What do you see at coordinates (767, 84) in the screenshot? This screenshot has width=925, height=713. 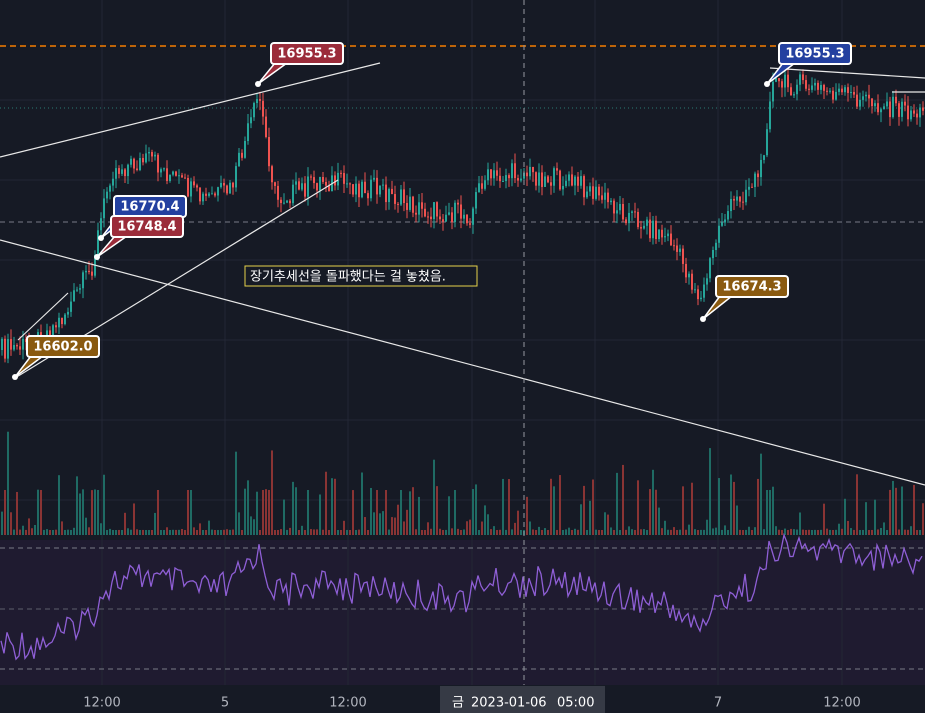 I see `label-anchor` at bounding box center [767, 84].